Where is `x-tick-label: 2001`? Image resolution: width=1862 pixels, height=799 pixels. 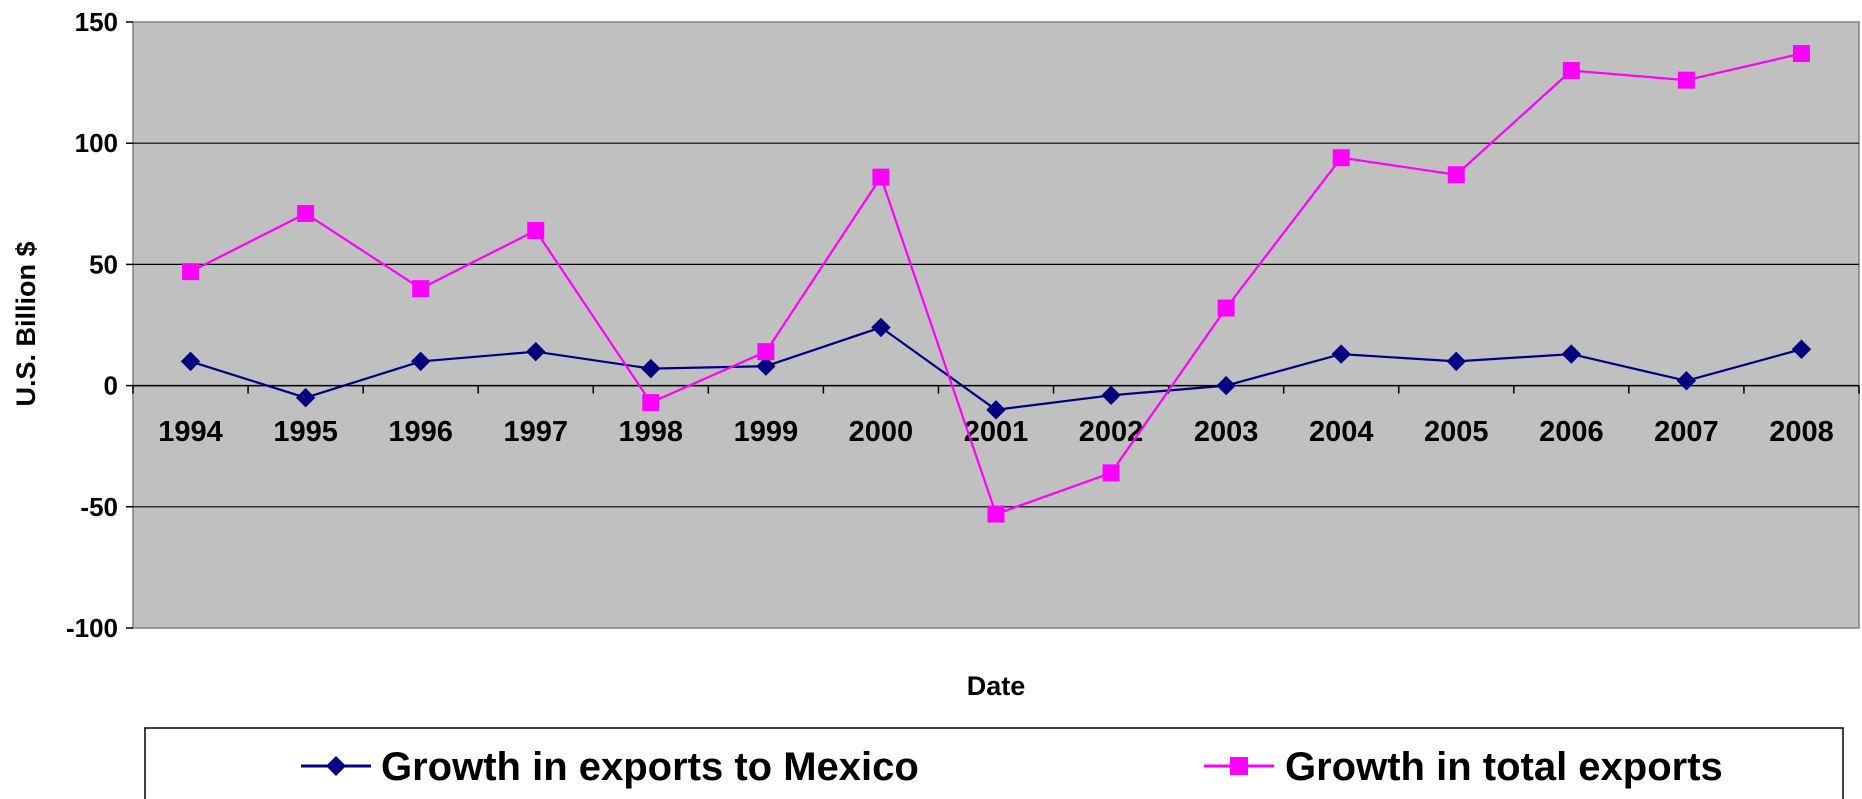 x-tick-label: 2001 is located at coordinates (996, 432).